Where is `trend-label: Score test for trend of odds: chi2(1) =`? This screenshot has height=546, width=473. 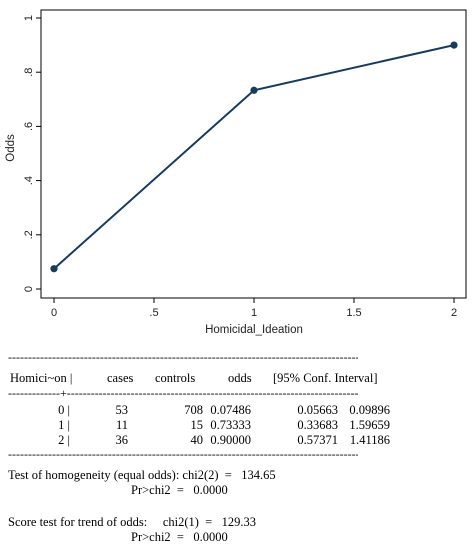 trend-label: Score test for trend of odds: chi2(1) = is located at coordinates (110, 522).